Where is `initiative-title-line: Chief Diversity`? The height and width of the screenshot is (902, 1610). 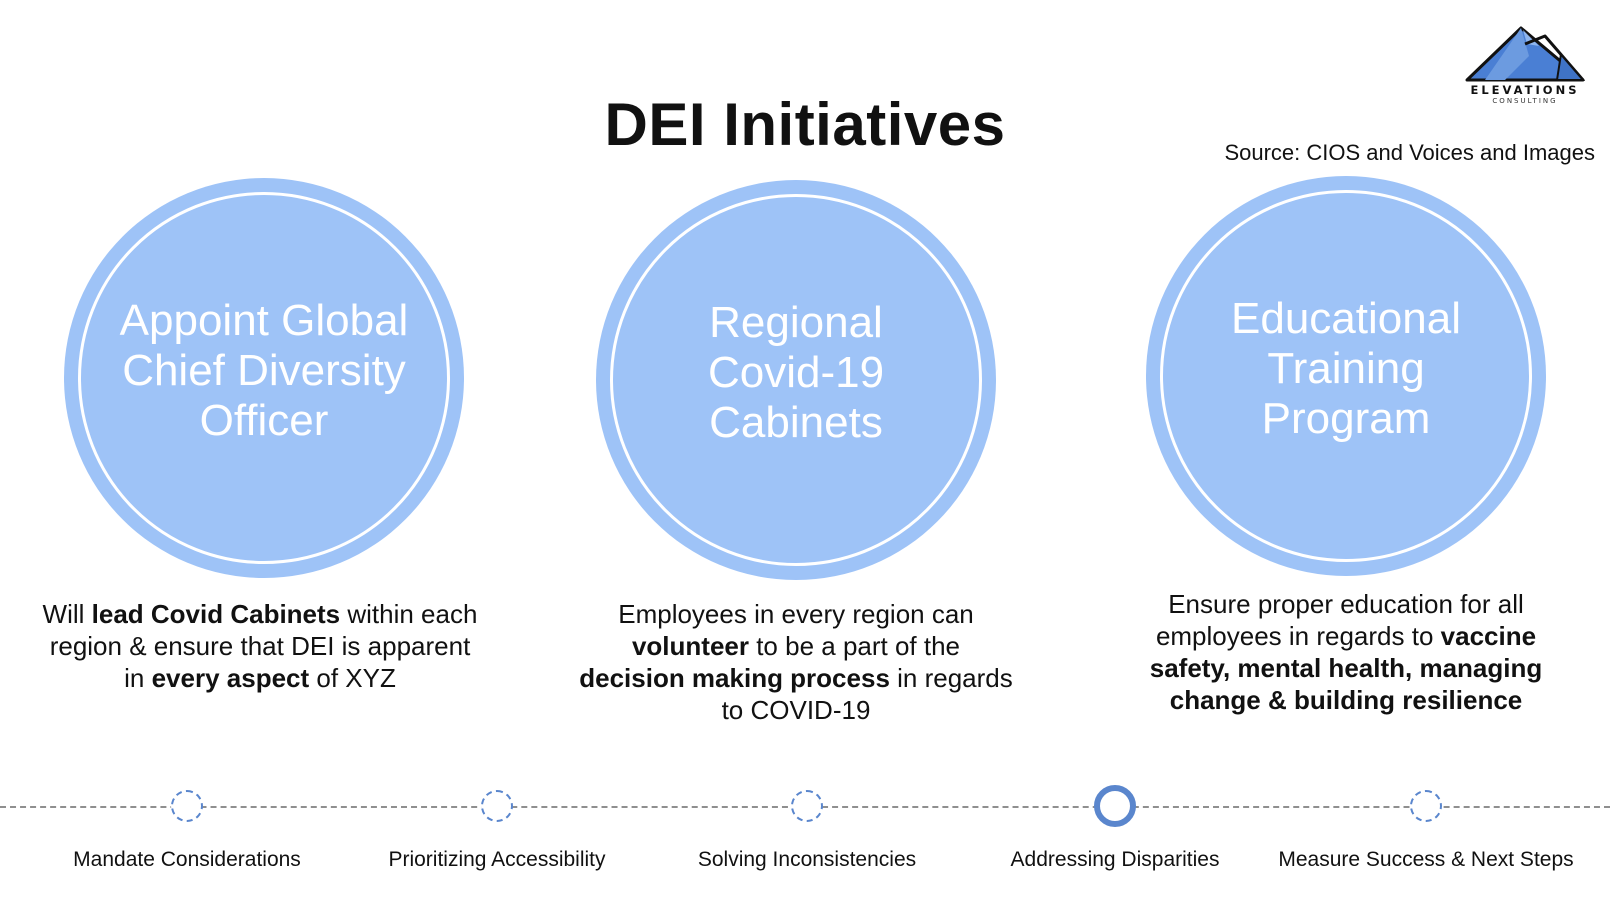
initiative-title-line: Chief Diversity is located at coordinates (264, 370).